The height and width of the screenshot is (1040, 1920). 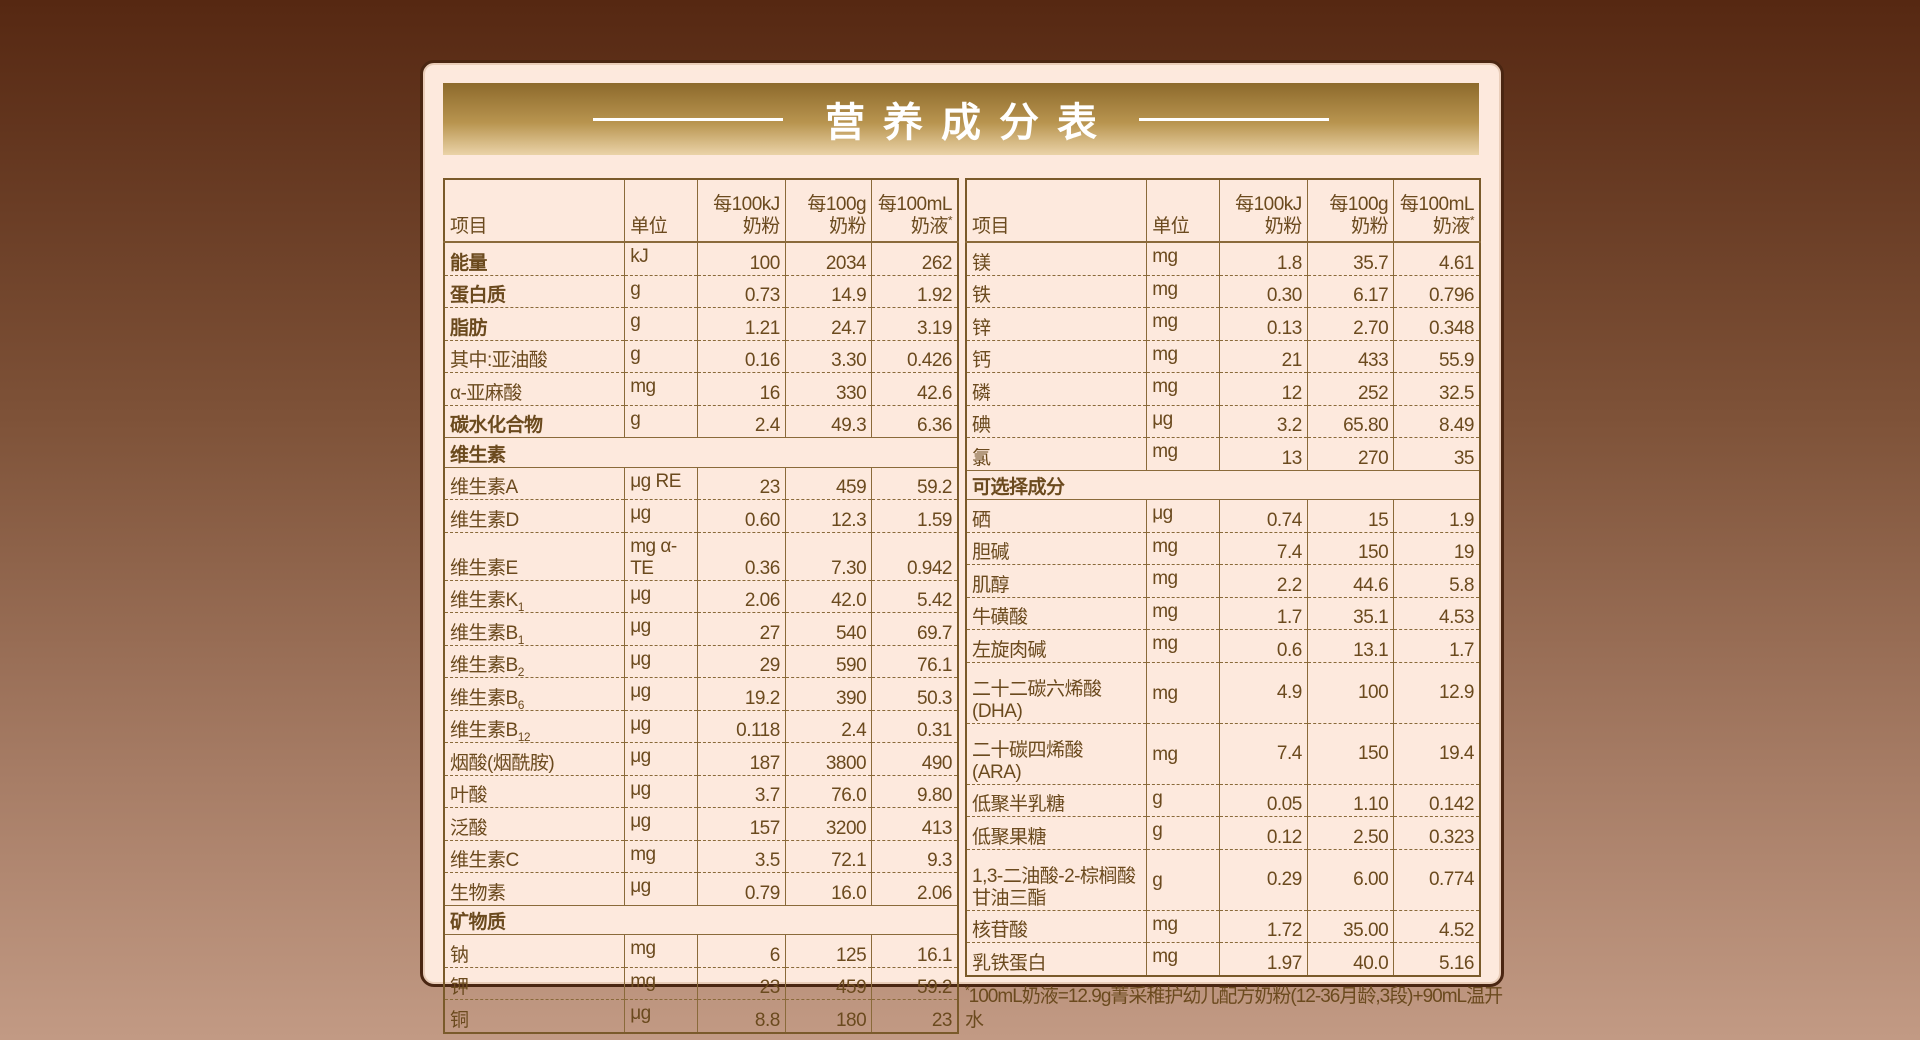 I want to click on value: 1.10, so click(x=1371, y=804).